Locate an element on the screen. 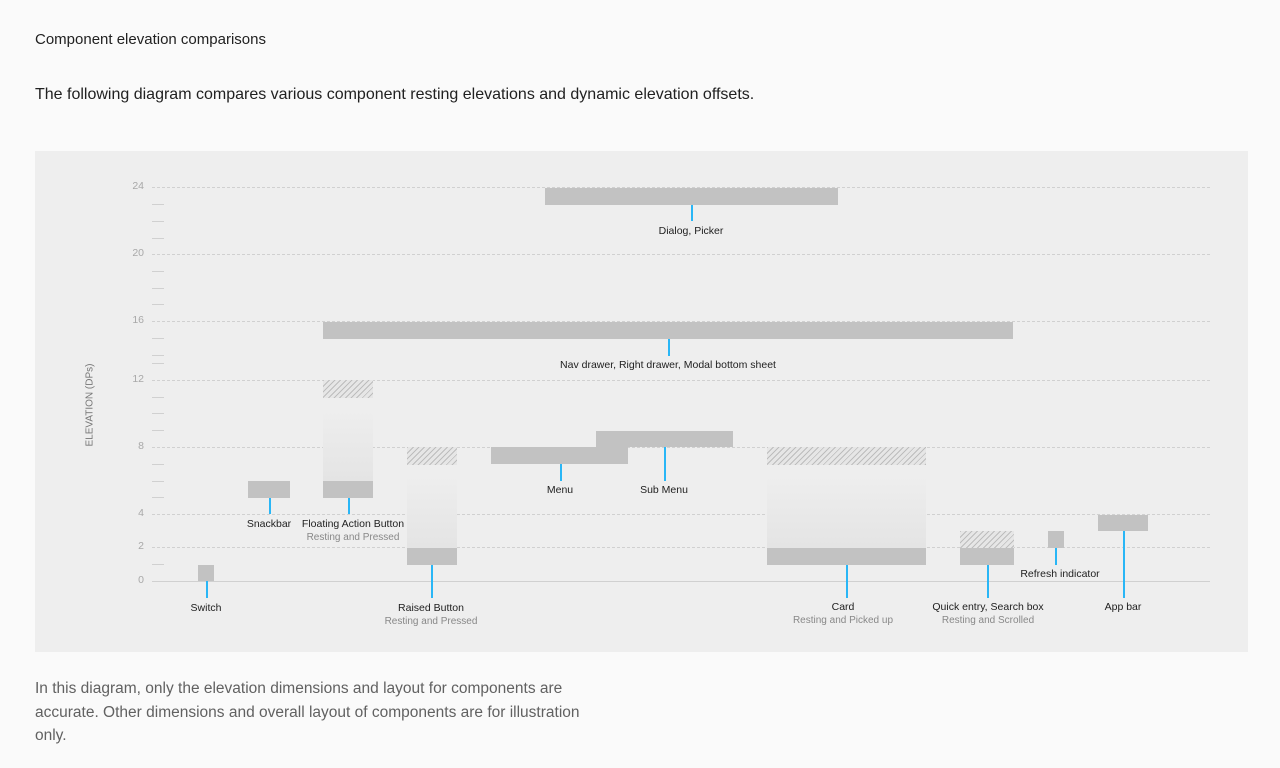  snackbar-bar is located at coordinates (269, 489).